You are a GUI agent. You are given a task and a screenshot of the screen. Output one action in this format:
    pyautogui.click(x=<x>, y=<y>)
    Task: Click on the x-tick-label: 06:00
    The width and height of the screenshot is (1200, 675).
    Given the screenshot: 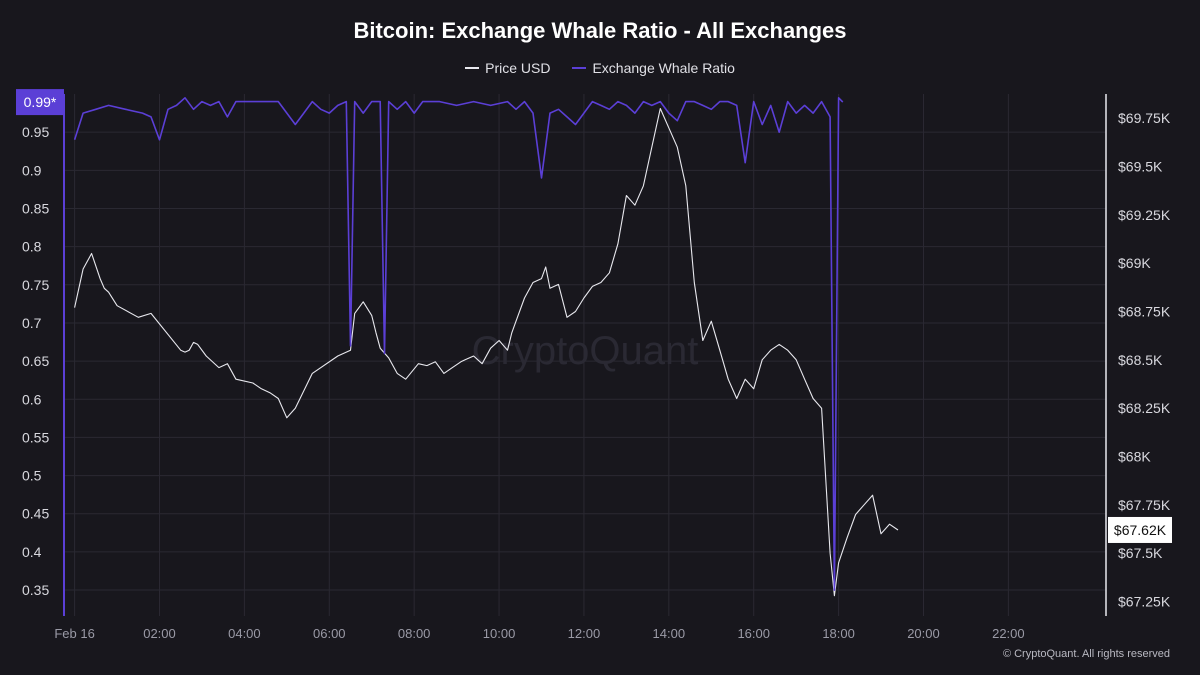 What is the action you would take?
    pyautogui.click(x=329, y=633)
    